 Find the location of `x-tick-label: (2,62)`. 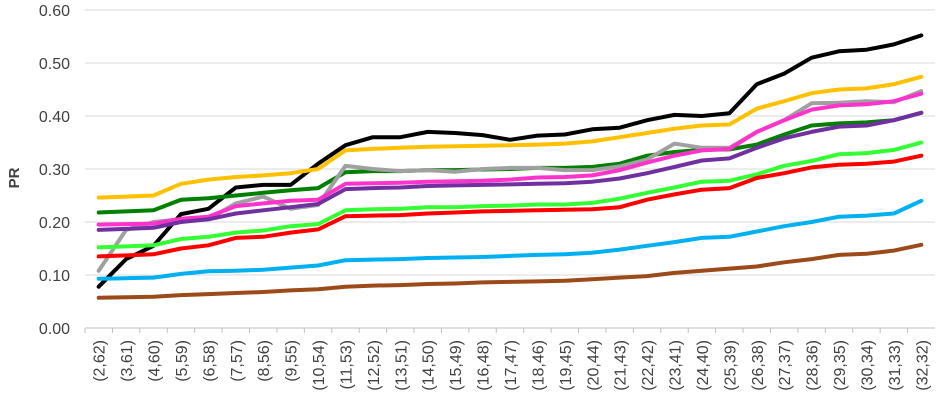

x-tick-label: (2,62) is located at coordinates (100, 361).